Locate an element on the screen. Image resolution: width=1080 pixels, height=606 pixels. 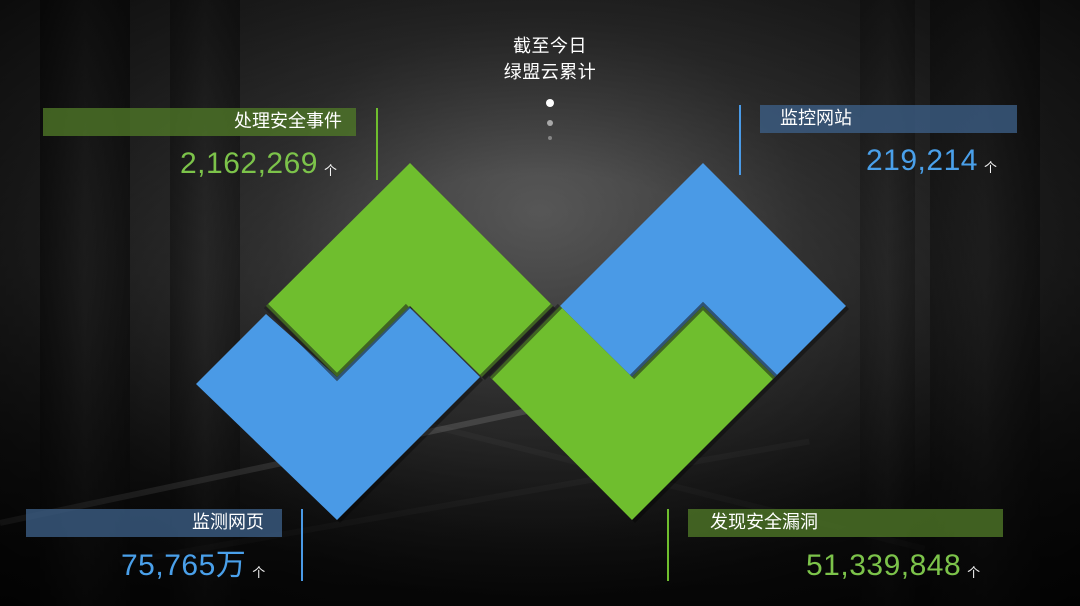
stat-value-row: 75,765万 个 is located at coordinates (193, 566).